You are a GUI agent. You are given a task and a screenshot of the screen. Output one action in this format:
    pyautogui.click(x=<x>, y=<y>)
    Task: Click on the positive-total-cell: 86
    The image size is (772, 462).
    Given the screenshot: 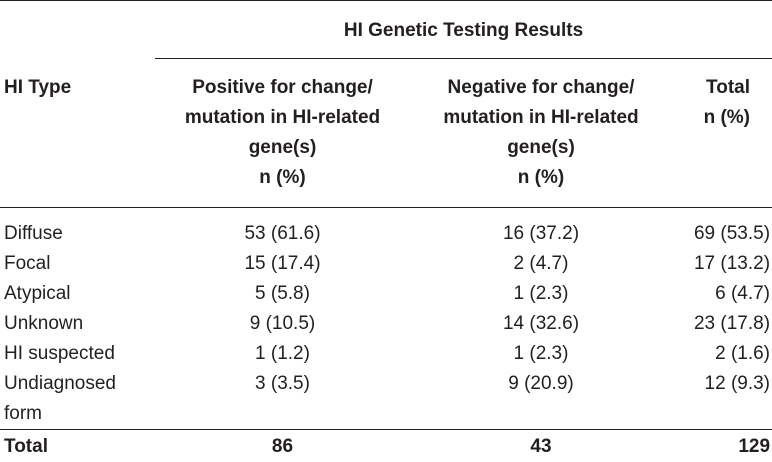 What is the action you would take?
    pyautogui.click(x=282, y=446)
    